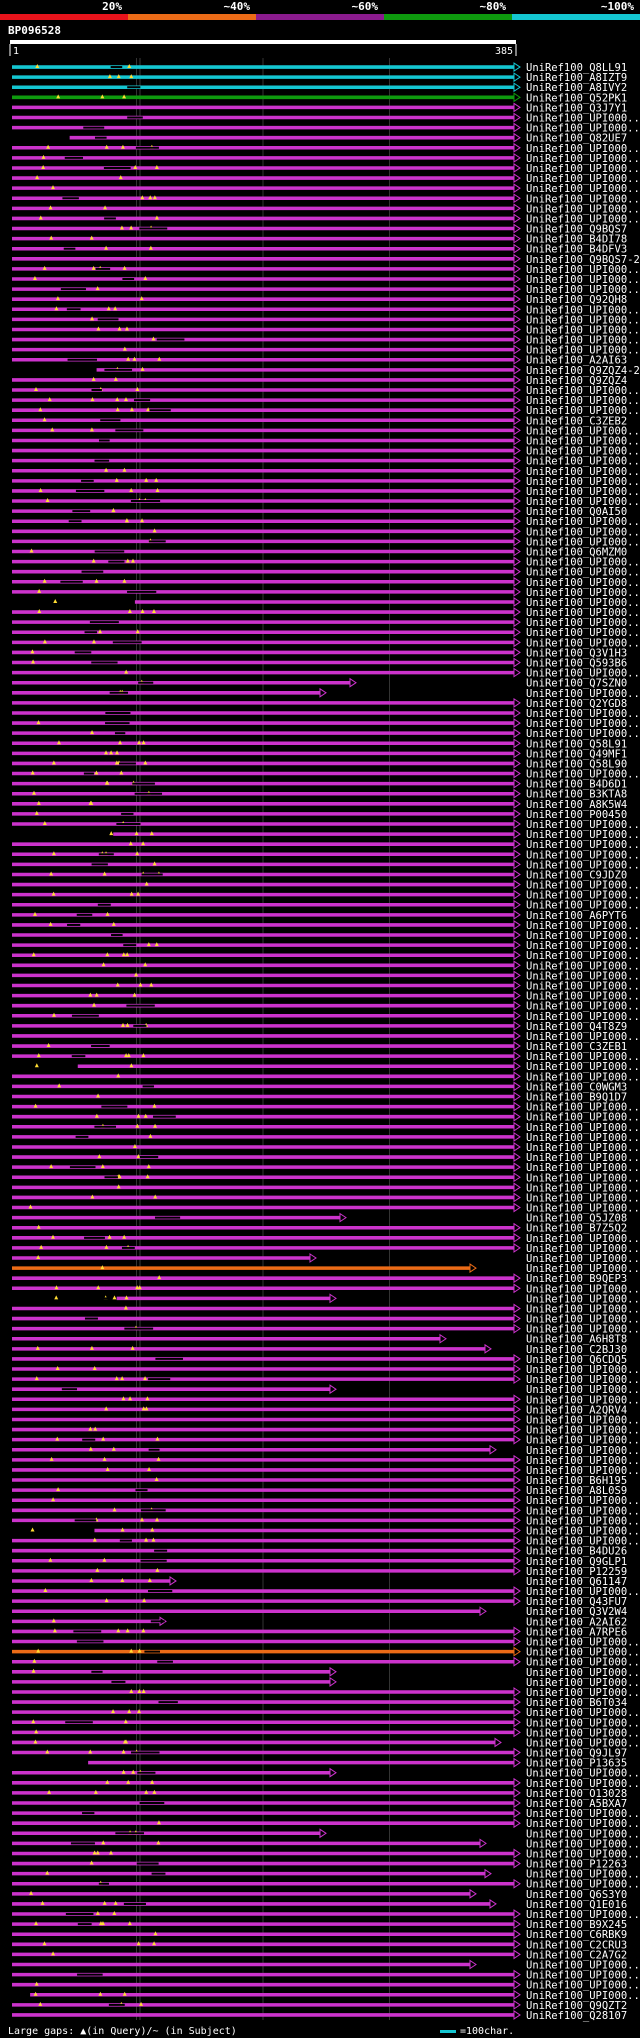 This screenshot has height=2038, width=640. I want to click on hit-label: UniRef100_B4DFV3, so click(576, 250).